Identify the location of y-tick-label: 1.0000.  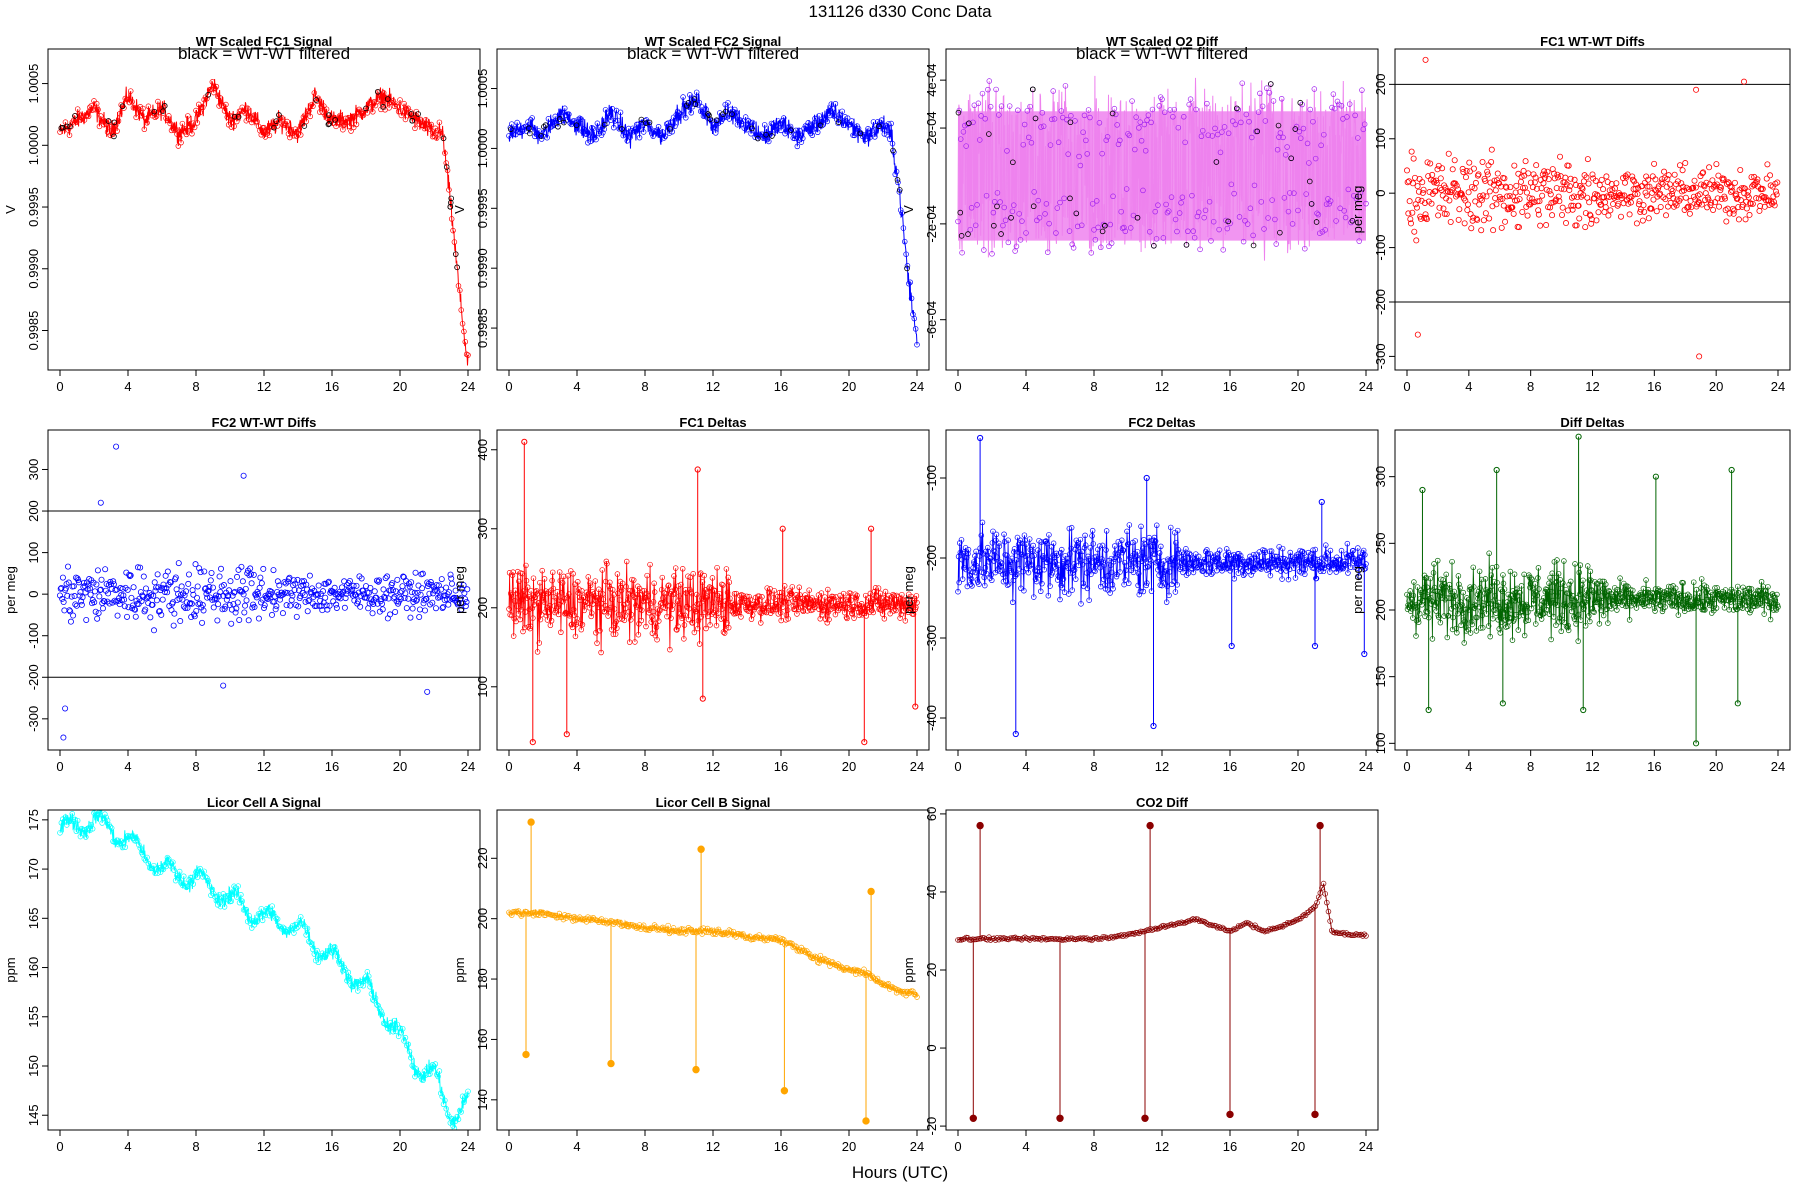
(33, 145).